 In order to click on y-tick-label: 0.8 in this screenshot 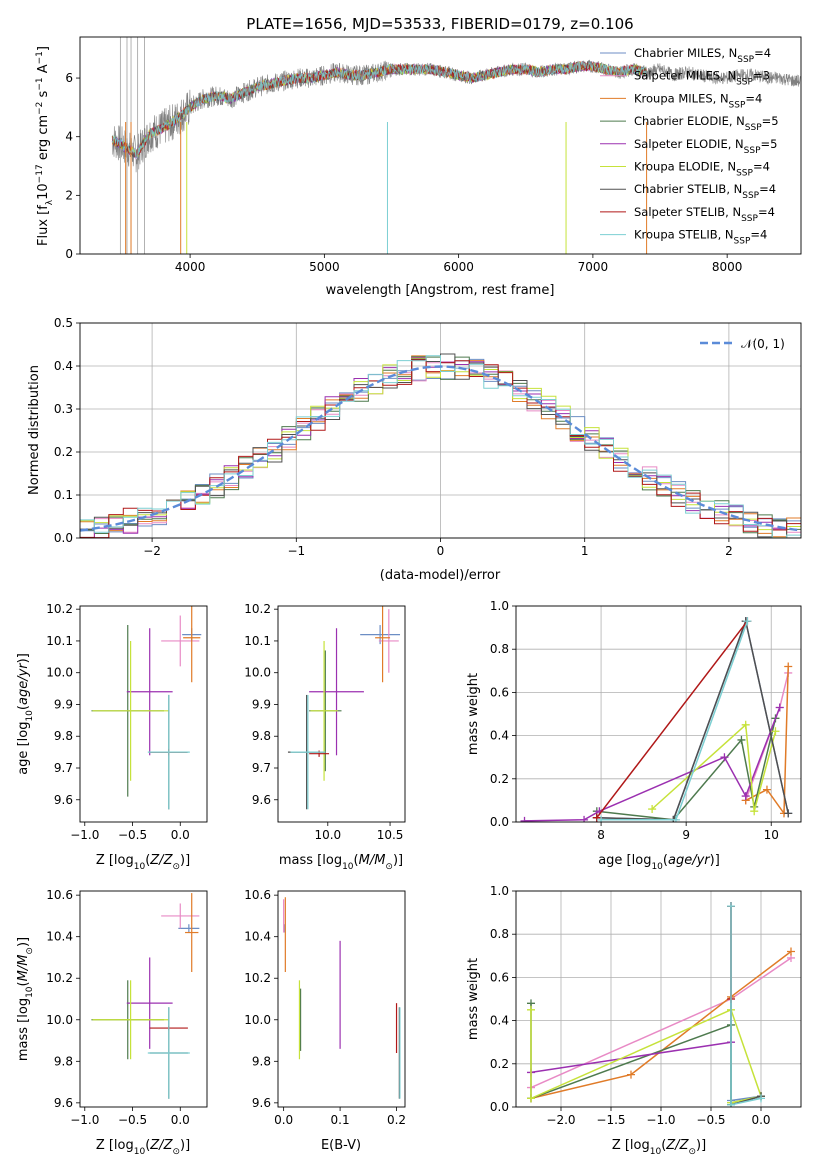, I will do `click(499, 649)`.